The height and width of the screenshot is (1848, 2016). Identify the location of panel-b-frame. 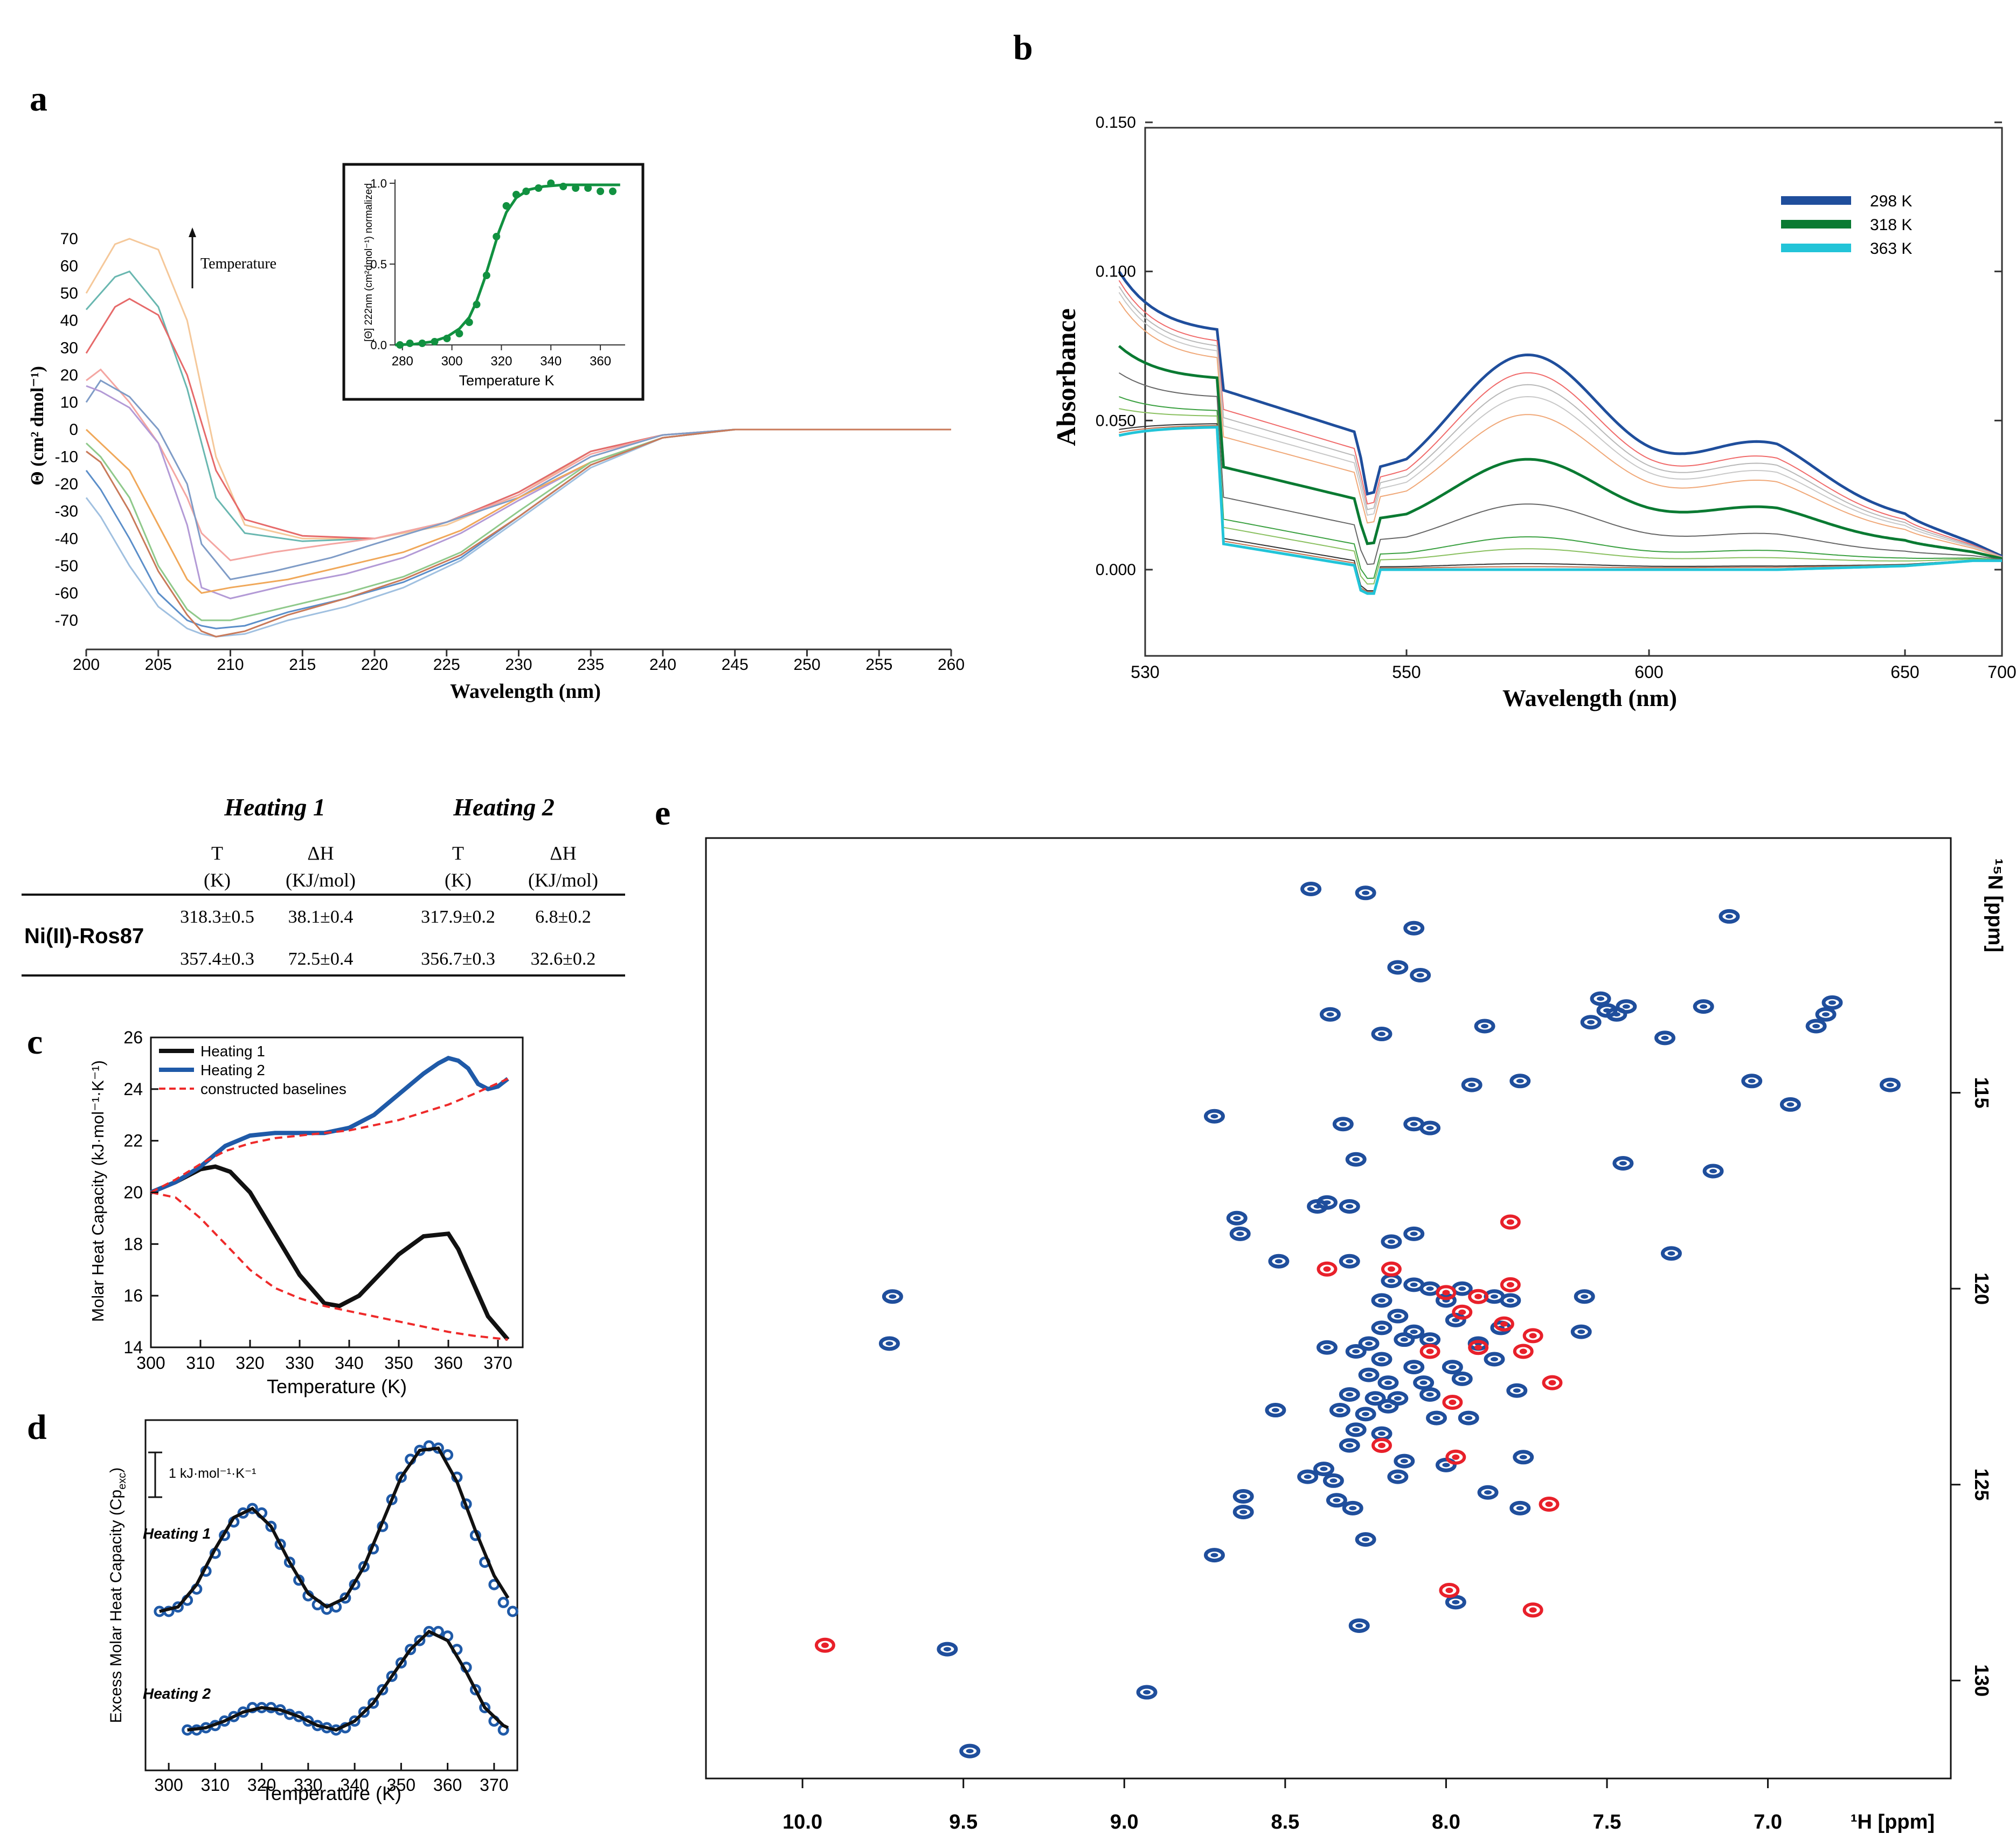
(1573, 392).